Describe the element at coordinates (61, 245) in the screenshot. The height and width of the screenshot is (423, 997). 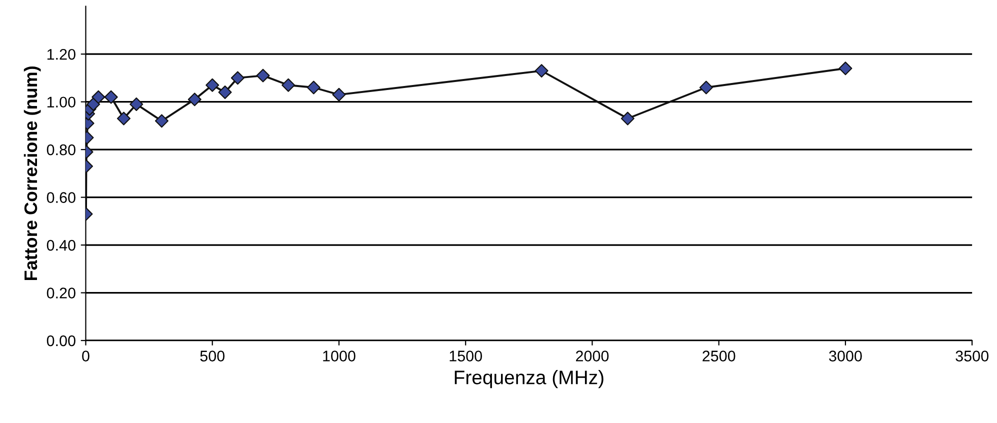
I see `y-tick-label: 0.40` at that location.